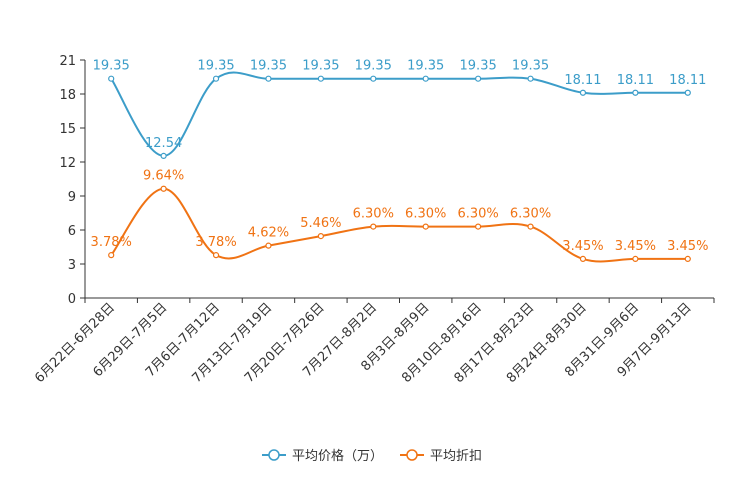 The image size is (744, 496). Describe the element at coordinates (456, 456) in the screenshot. I see `legend-label: 平均折扣` at that location.